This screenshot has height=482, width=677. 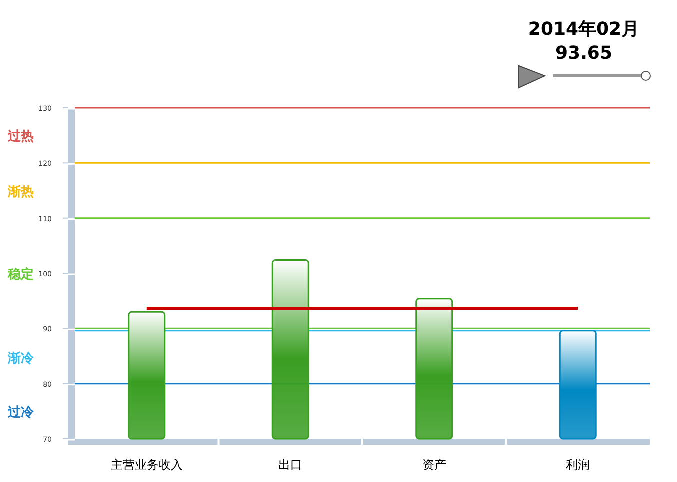 I want to click on text: 渐冷, so click(x=21, y=358).